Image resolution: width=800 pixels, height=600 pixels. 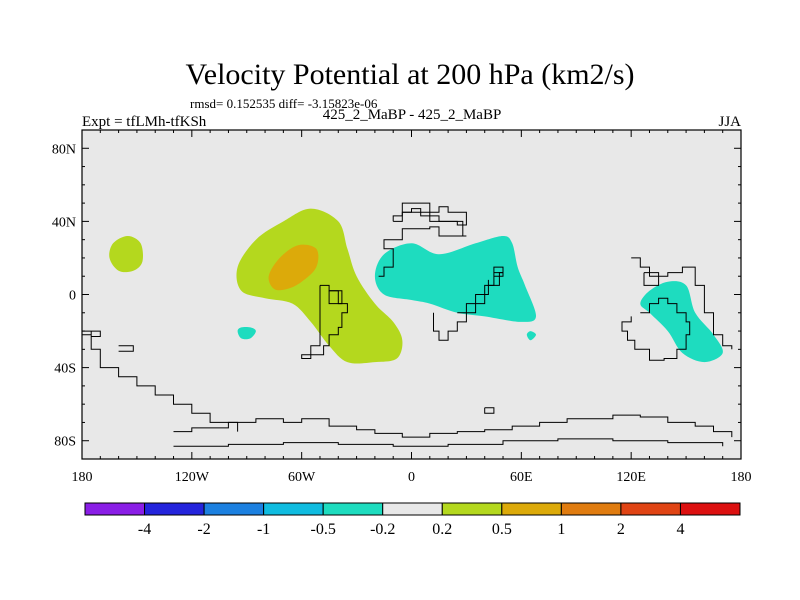 What do you see at coordinates (302, 477) in the screenshot?
I see `x-tick-label: 60W` at bounding box center [302, 477].